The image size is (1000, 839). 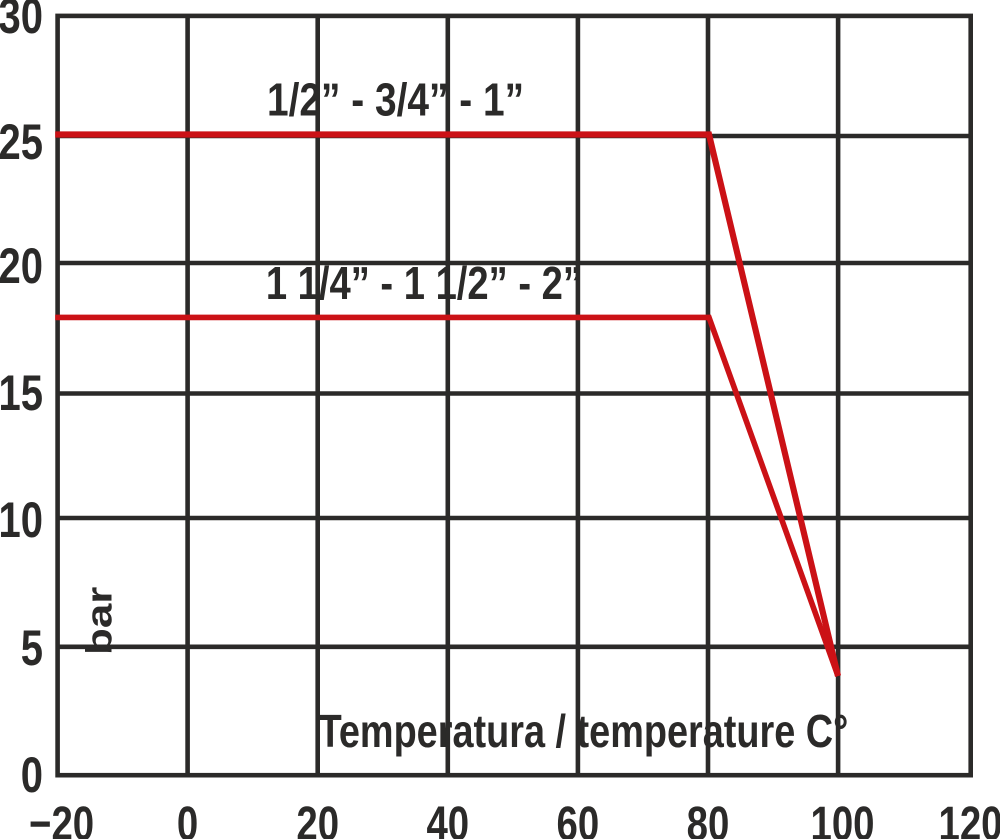 What do you see at coordinates (842, 818) in the screenshot?
I see `svg-text: 100` at bounding box center [842, 818].